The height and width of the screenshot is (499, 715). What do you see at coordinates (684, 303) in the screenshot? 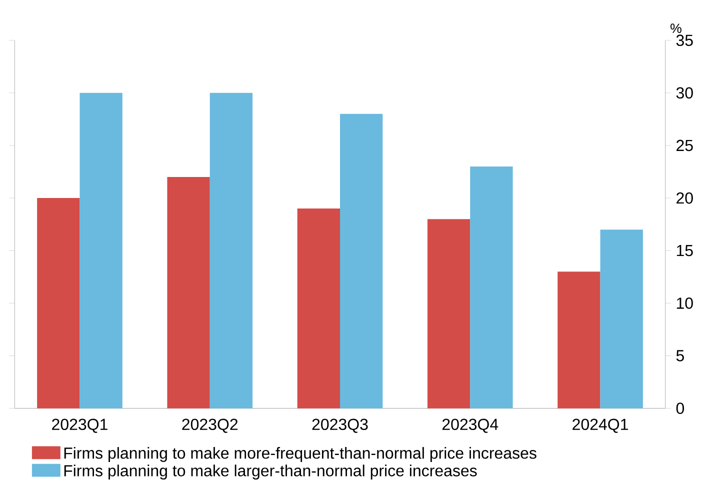
I see `y-tick-label: 10` at bounding box center [684, 303].